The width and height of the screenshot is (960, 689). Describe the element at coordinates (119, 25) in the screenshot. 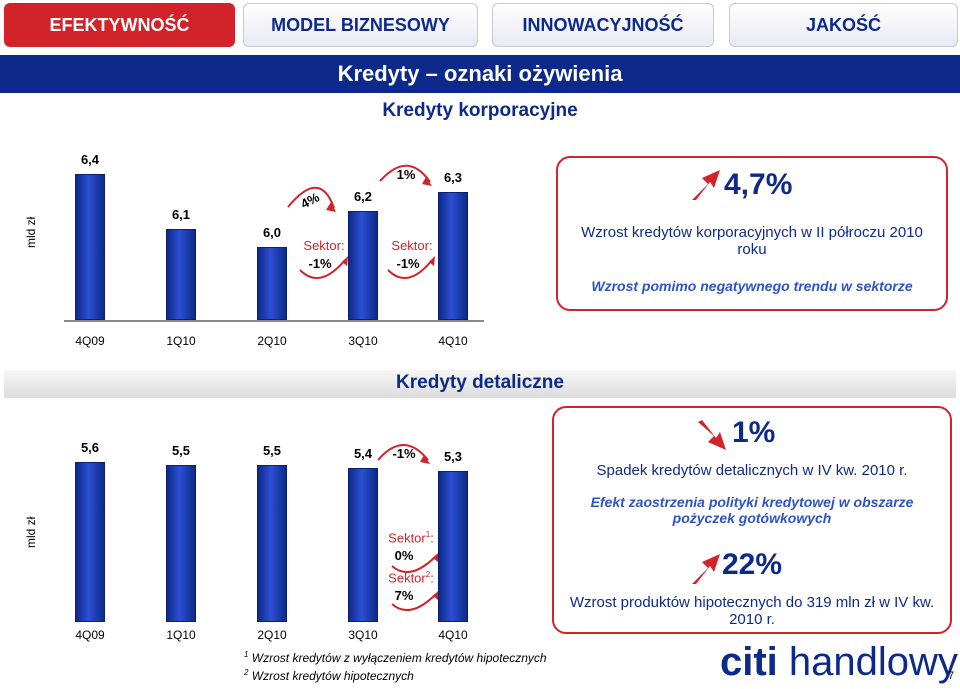

I see `tab-efektywnosc: EFEKTYWNOŚĆ` at that location.